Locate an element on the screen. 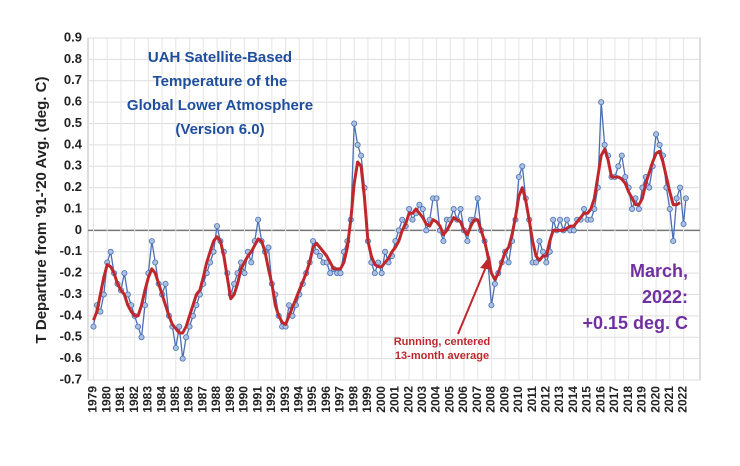  y-tick-label: 0.1 is located at coordinates (73, 207).